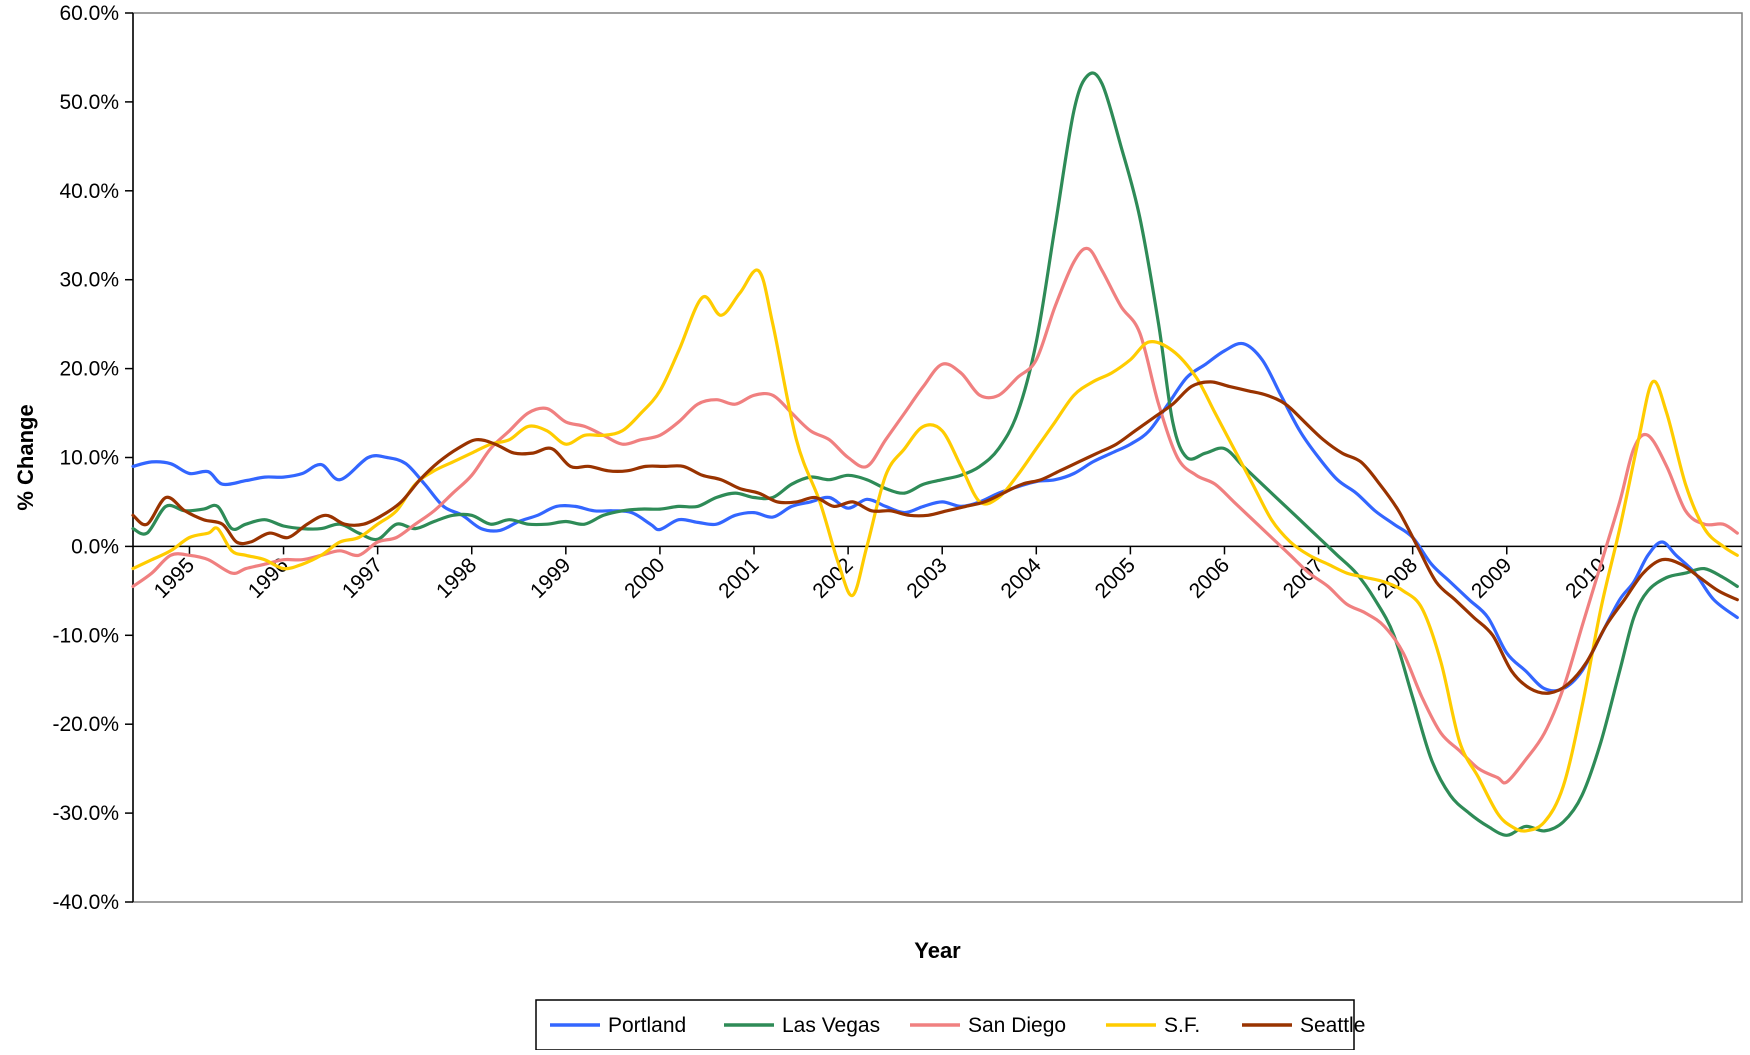 The width and height of the screenshot is (1750, 1055). Describe the element at coordinates (1022, 578) in the screenshot. I see `x-tick-label: 2004` at that location.